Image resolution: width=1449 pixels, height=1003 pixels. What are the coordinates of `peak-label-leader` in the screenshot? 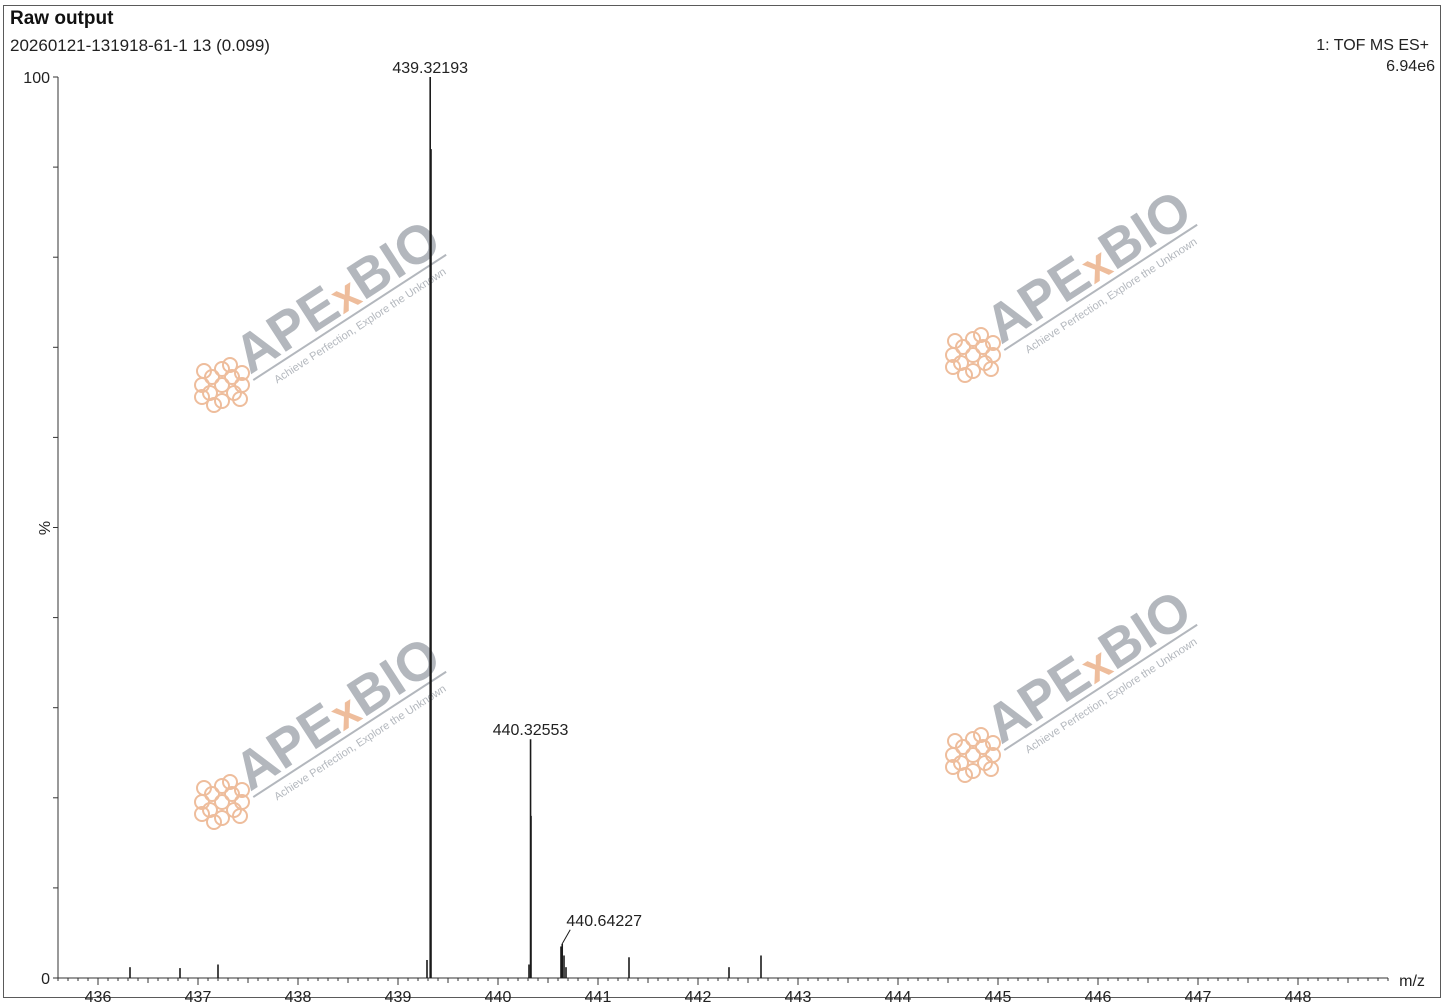 It's located at (566, 937).